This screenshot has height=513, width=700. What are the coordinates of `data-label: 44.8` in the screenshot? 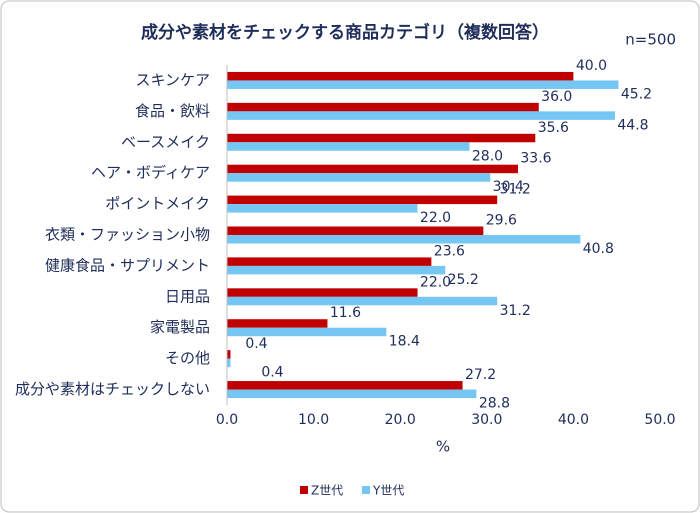 It's located at (632, 125).